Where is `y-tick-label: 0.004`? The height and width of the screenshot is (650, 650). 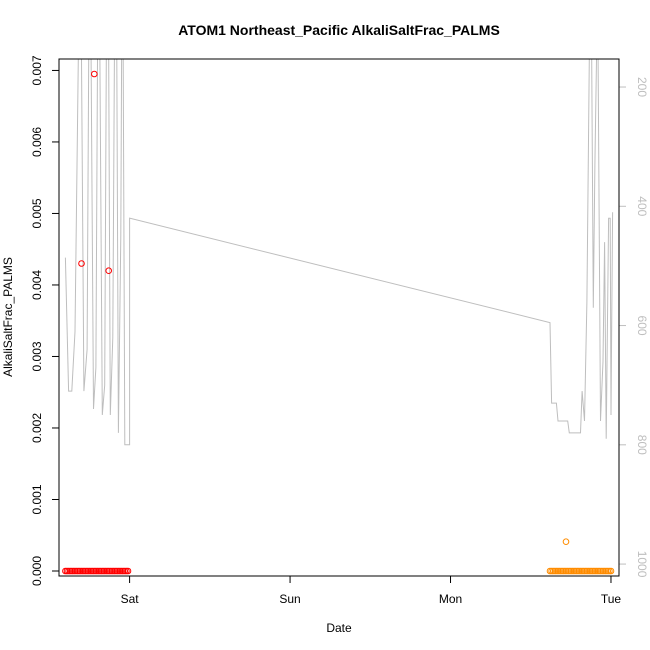 y-tick-label: 0.004 is located at coordinates (37, 285).